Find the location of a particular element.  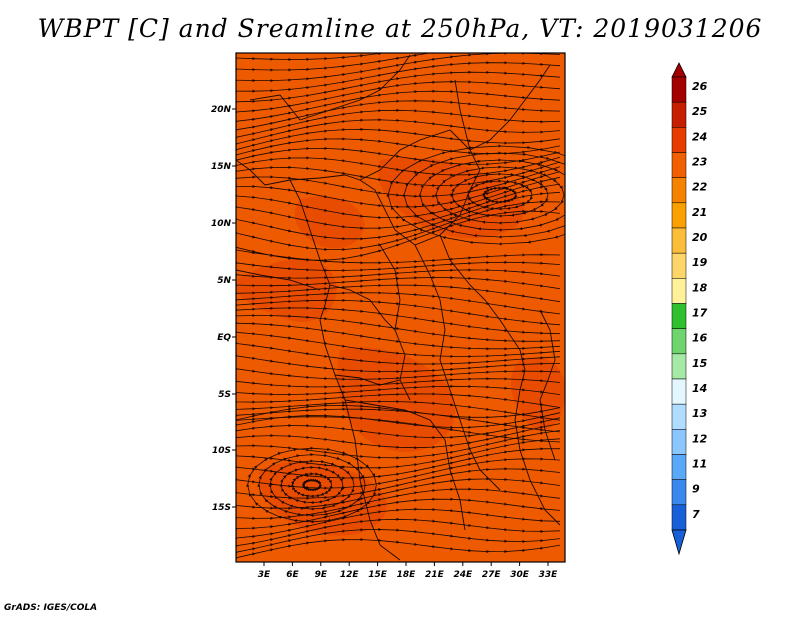

lon-label: 21E is located at coordinates (435, 575).